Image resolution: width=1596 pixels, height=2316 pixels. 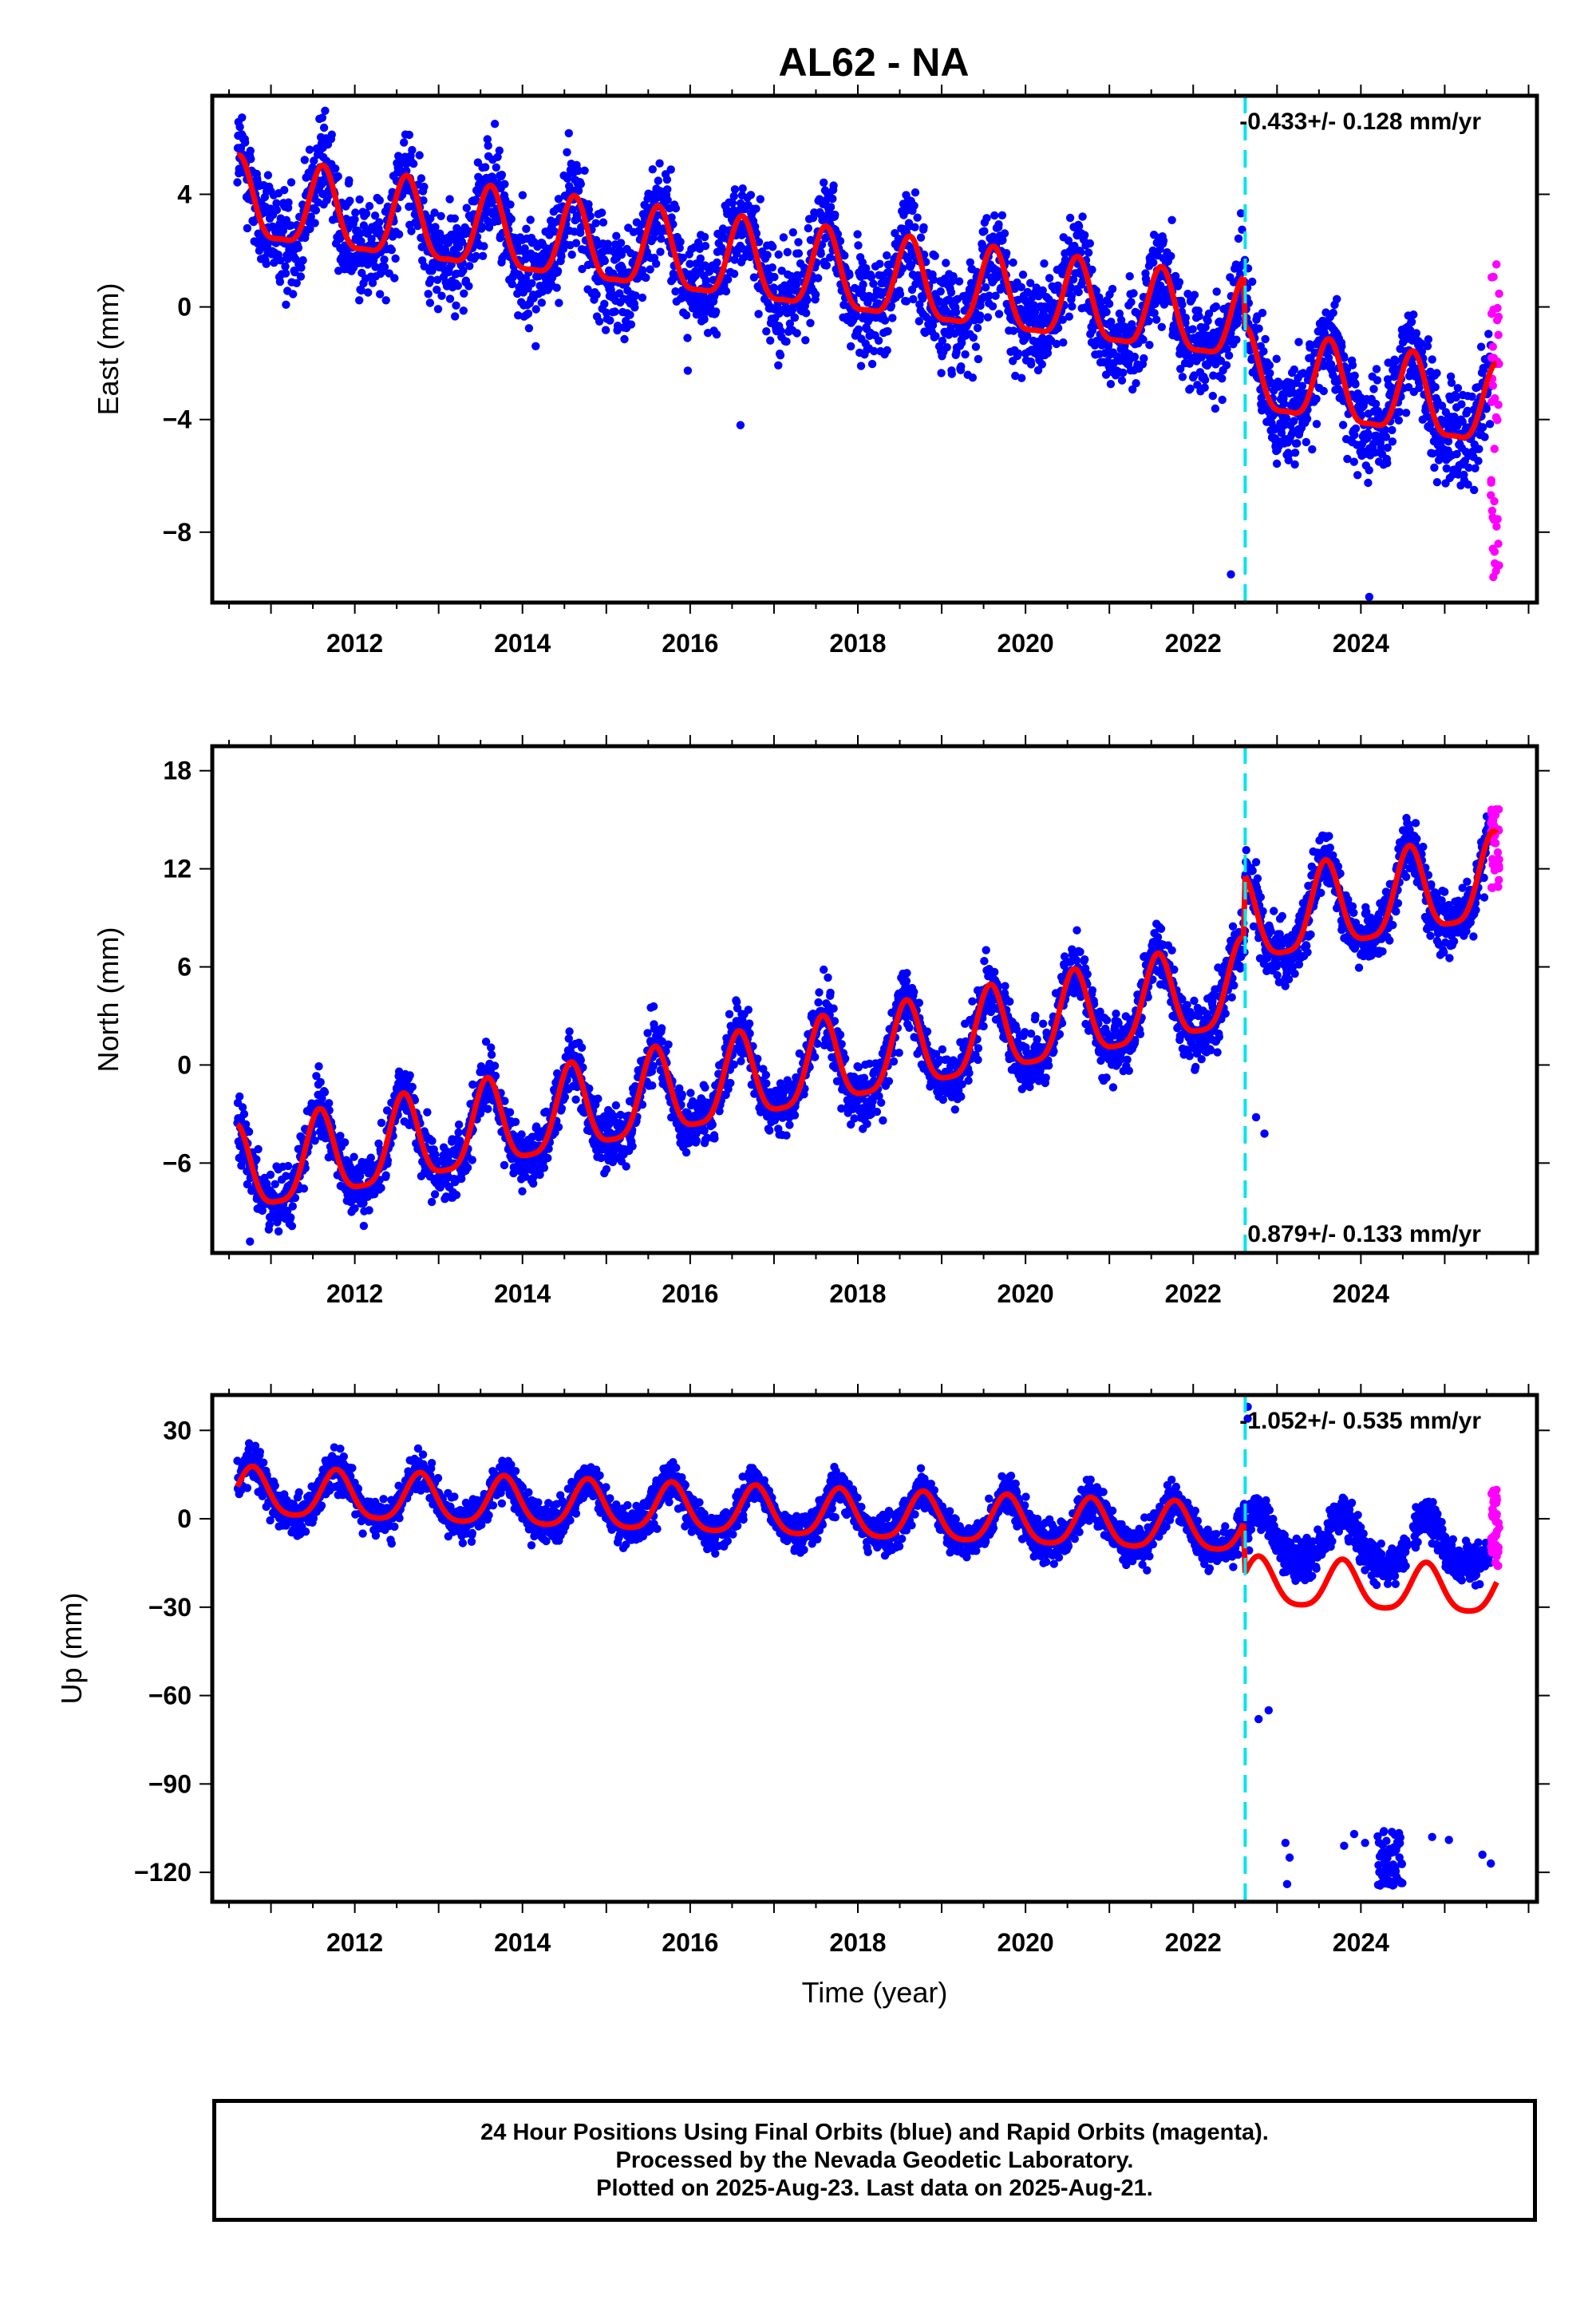 What do you see at coordinates (522, 643) in the screenshot?
I see `x-tick-label: 2014` at bounding box center [522, 643].